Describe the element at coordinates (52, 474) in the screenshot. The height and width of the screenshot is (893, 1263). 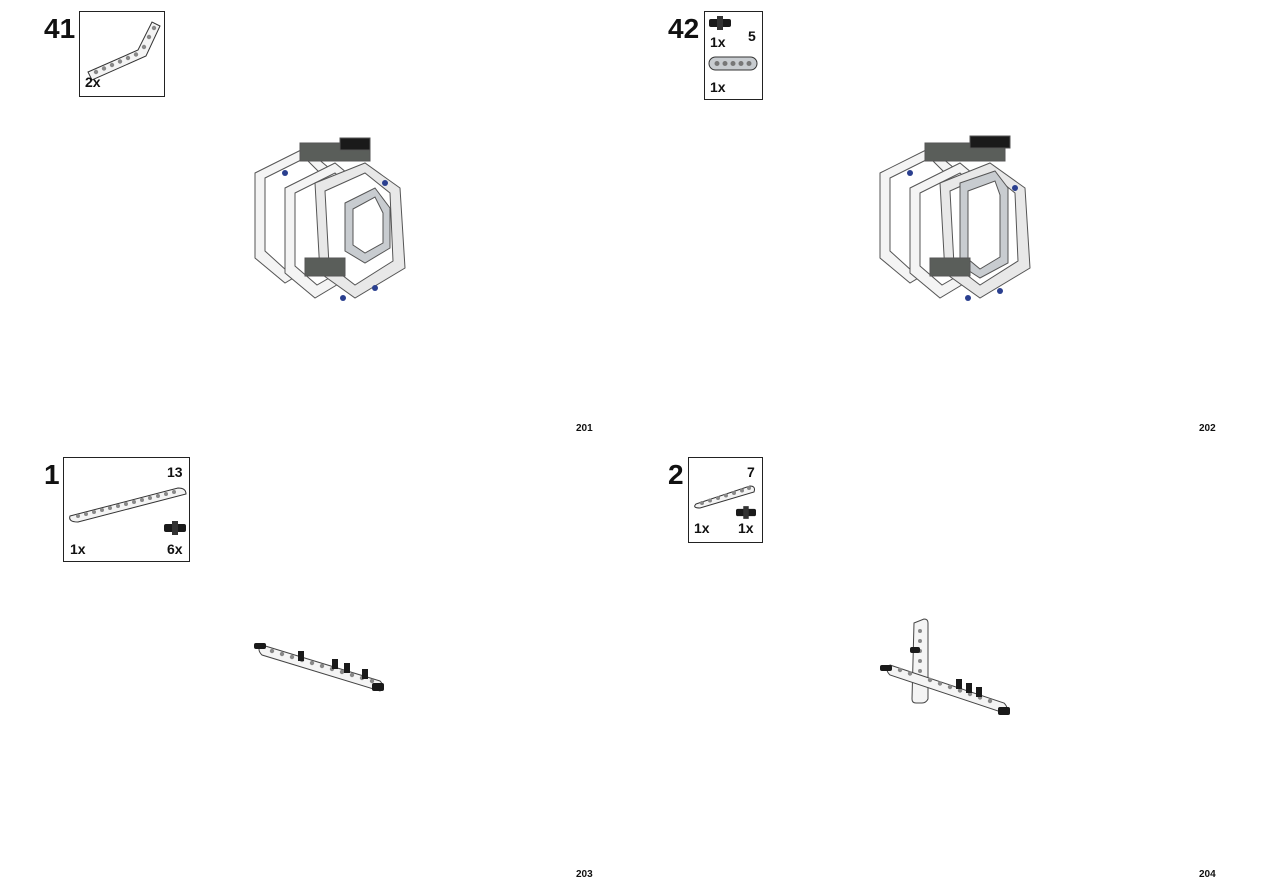
I see `step-number: 1` at that location.